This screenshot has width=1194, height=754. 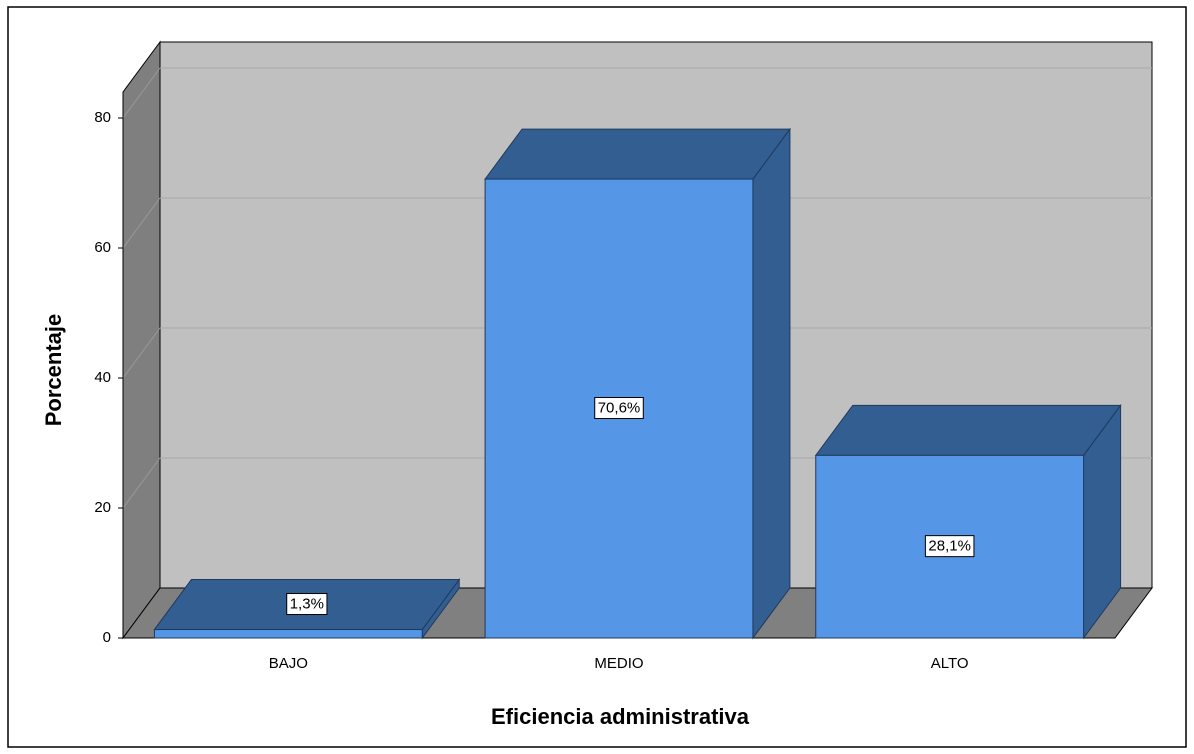 I want to click on y-tick-label: 60, so click(x=102, y=247).